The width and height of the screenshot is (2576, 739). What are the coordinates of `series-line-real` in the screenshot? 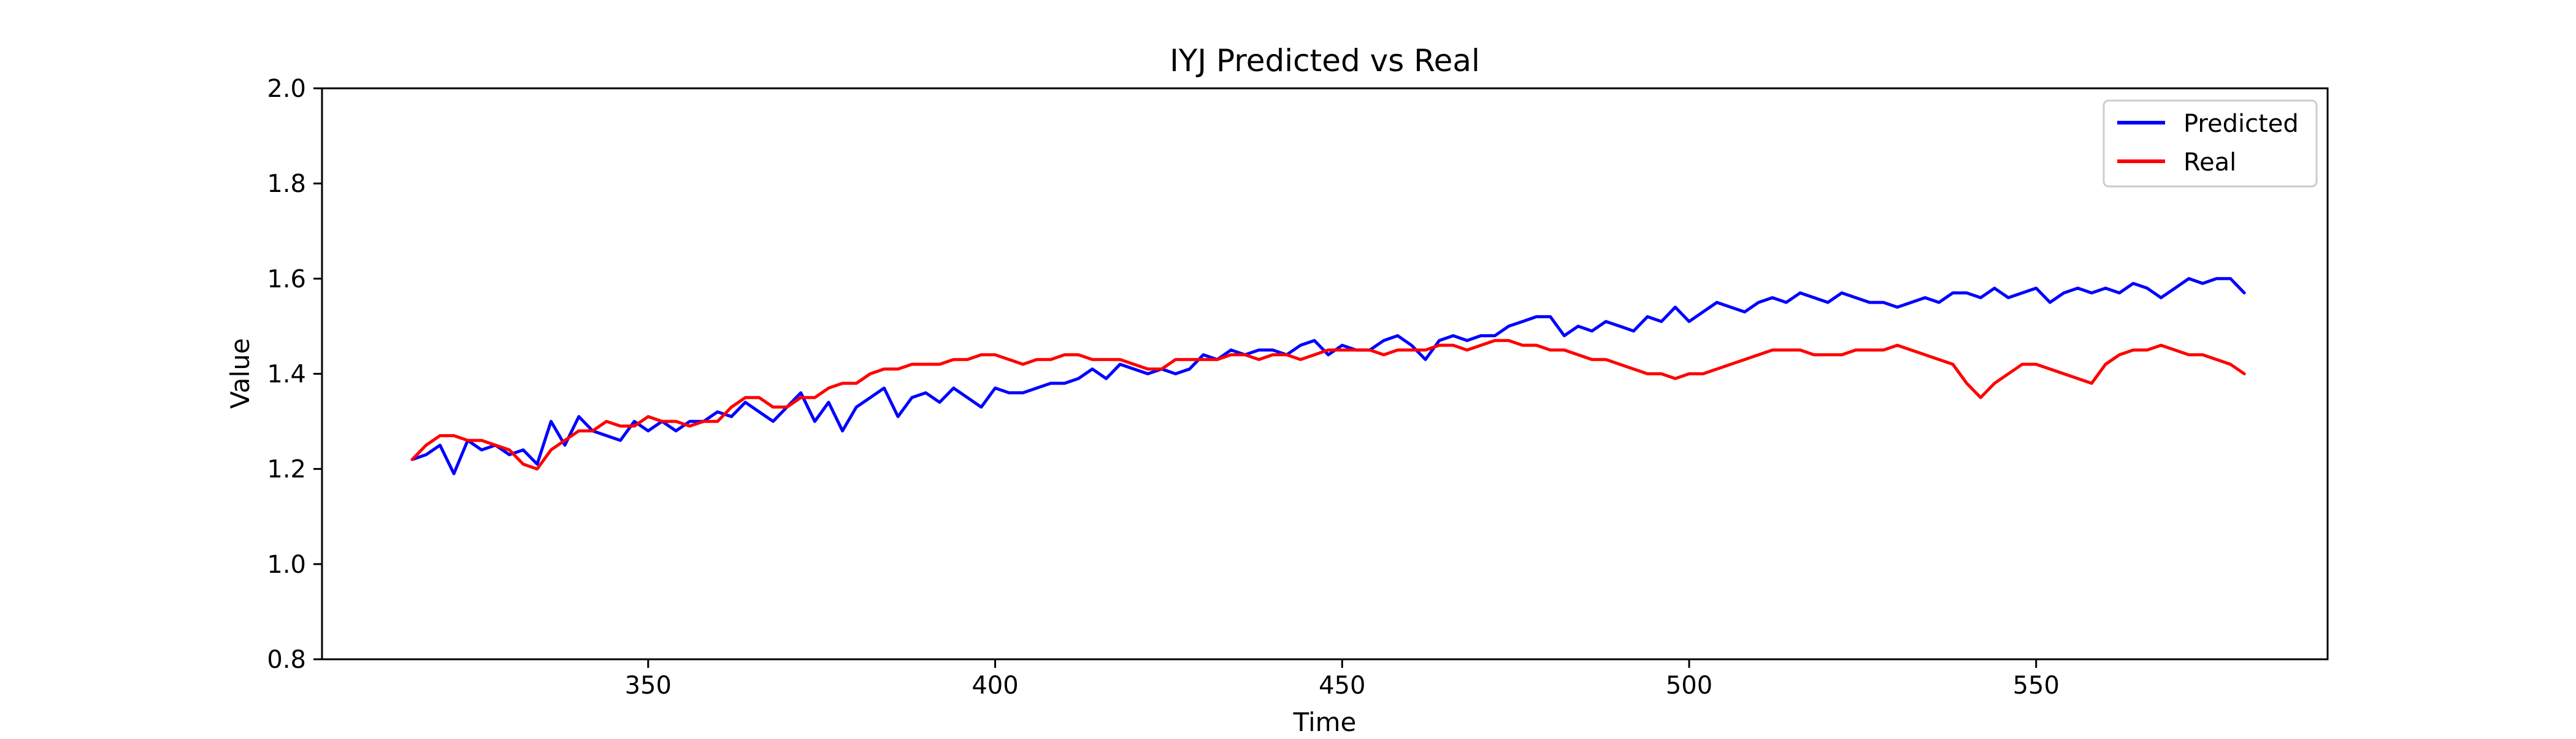 It's located at (1328, 405).